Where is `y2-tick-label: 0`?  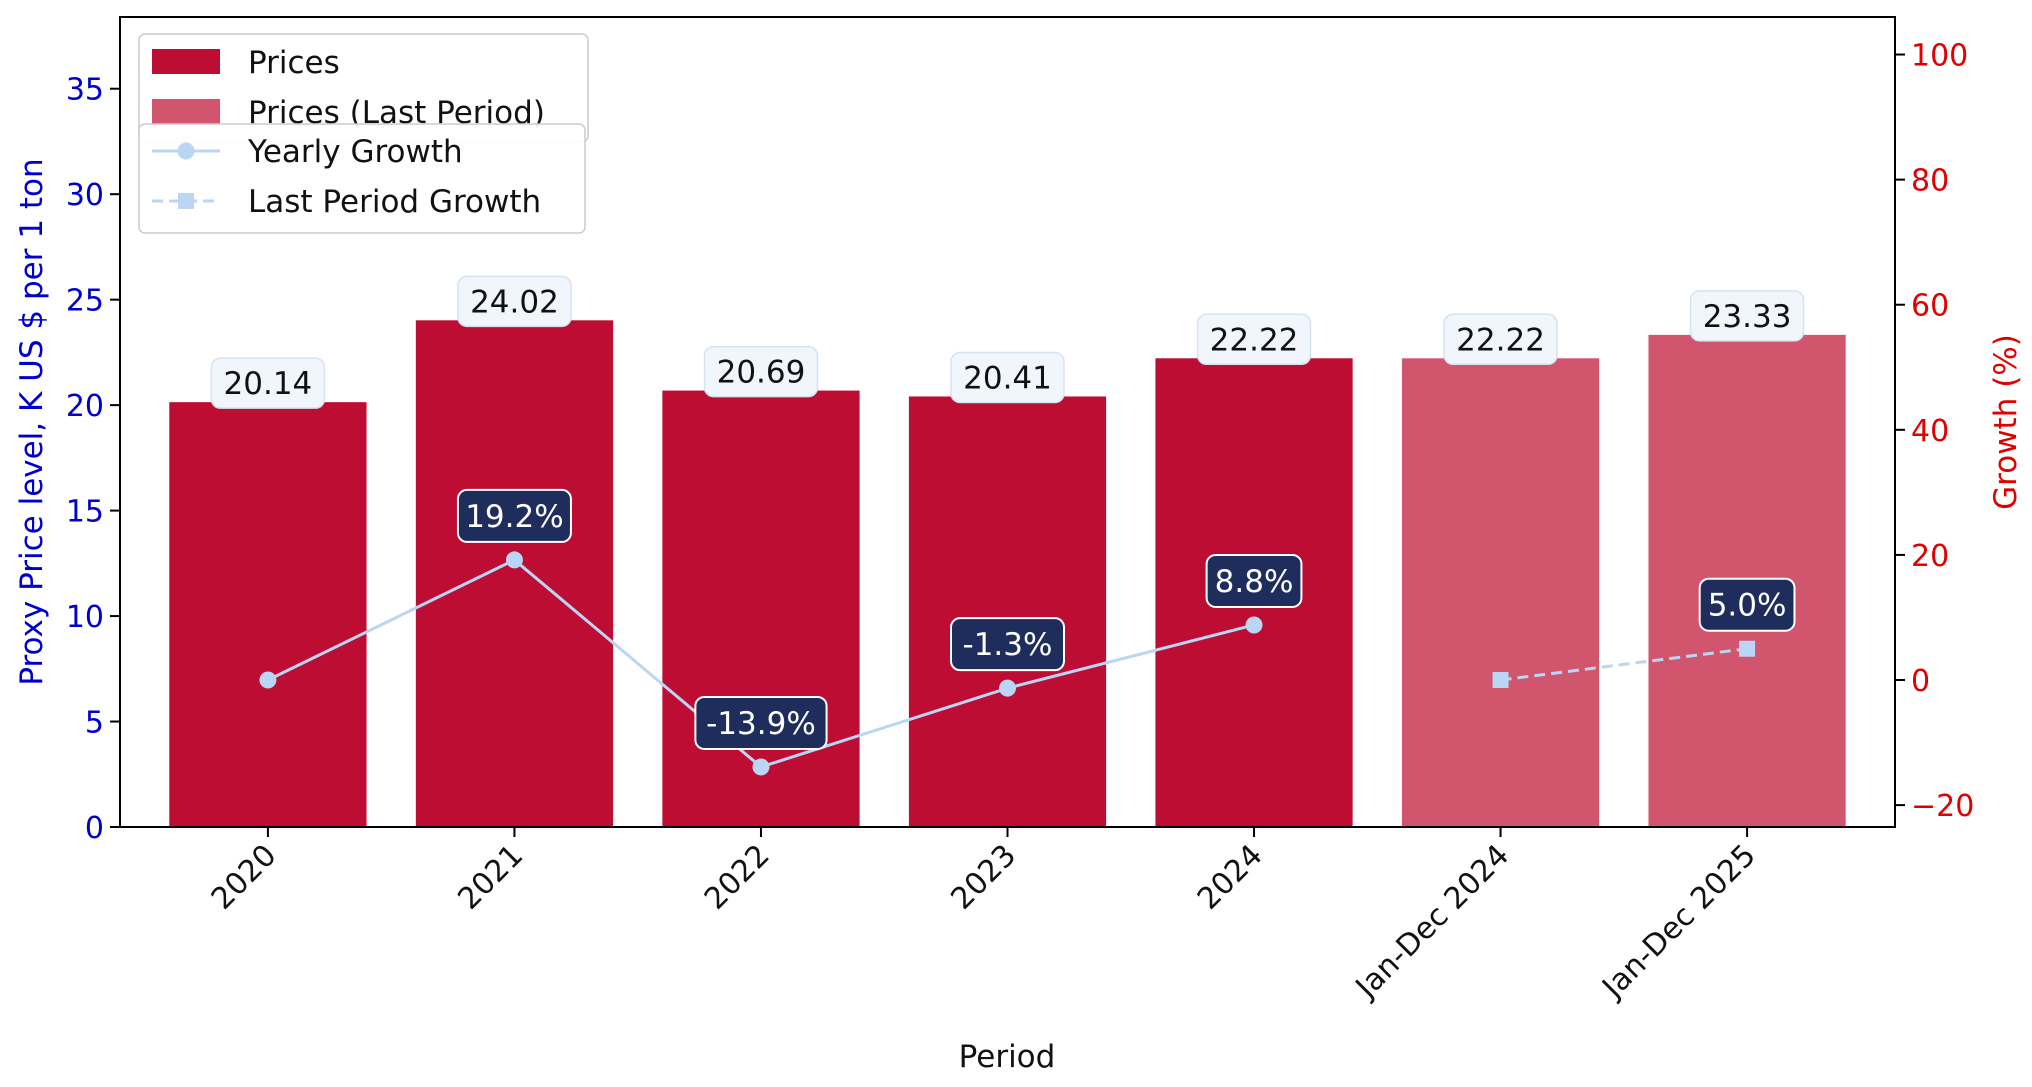 y2-tick-label: 0 is located at coordinates (1920, 681).